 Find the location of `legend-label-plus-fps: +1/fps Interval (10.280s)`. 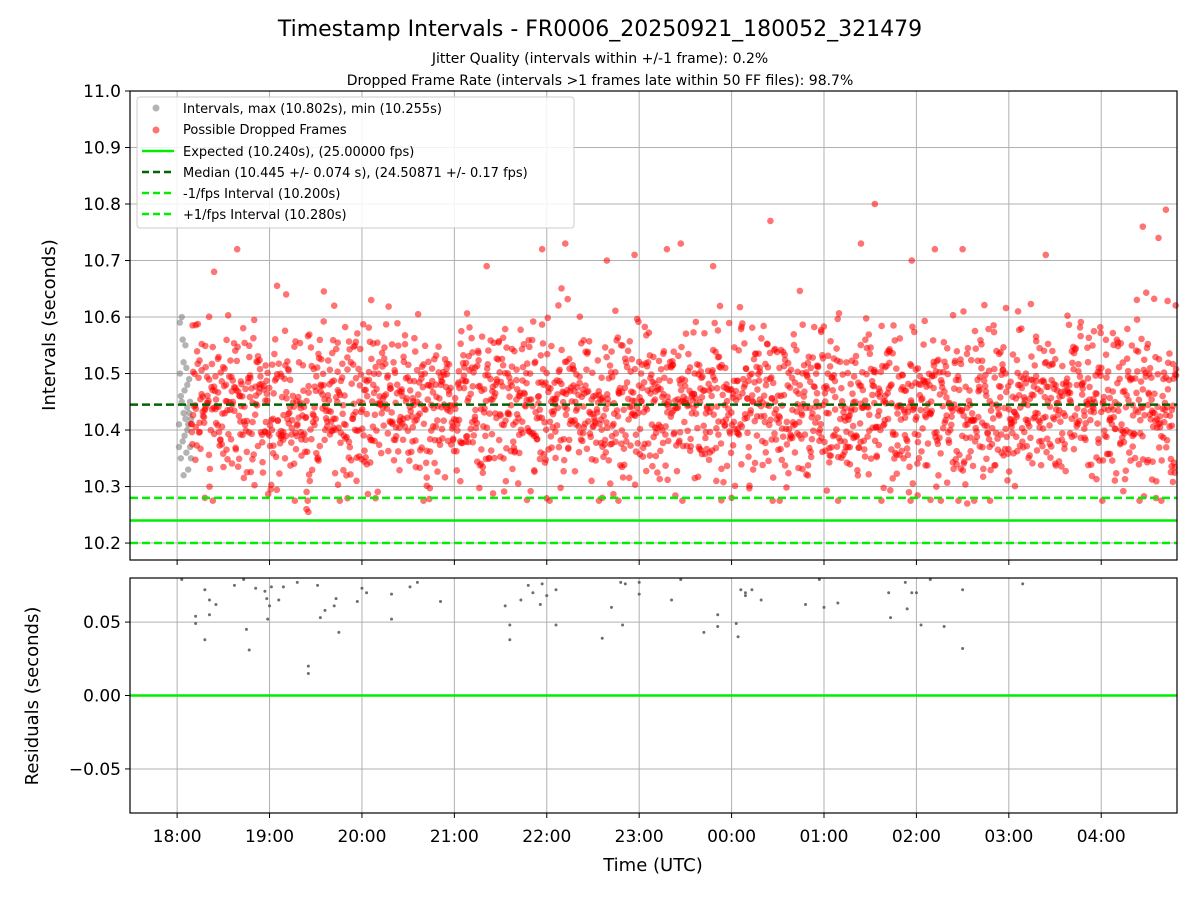

legend-label-plus-fps: +1/fps Interval (10.280s) is located at coordinates (265, 215).